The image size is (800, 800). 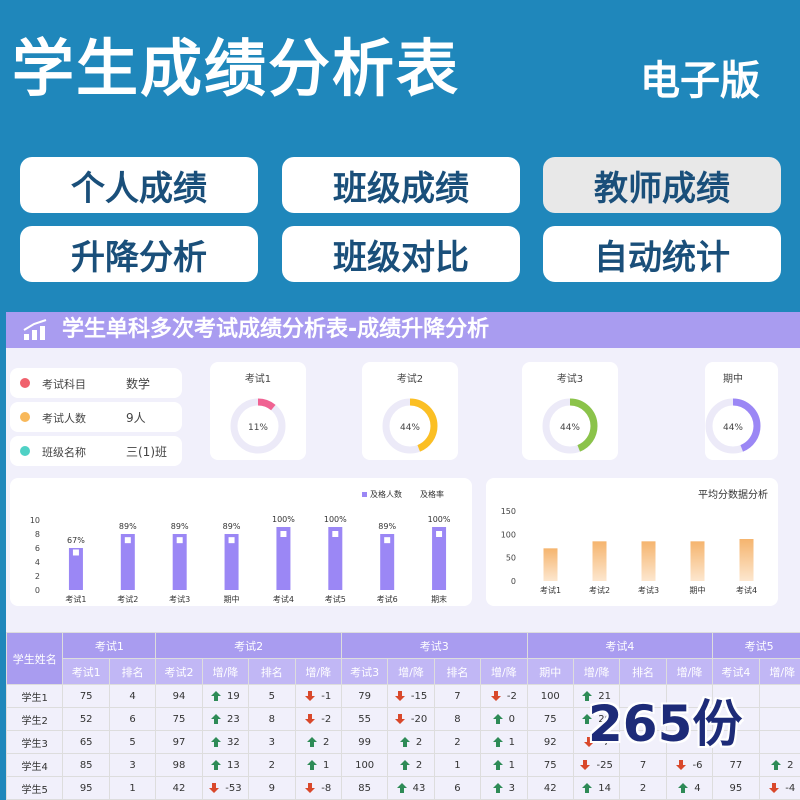 I want to click on donut-label: 考试1, so click(x=258, y=378).